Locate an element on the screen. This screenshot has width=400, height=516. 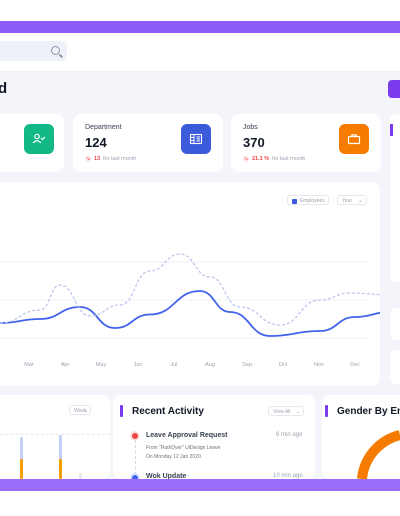
x-tick-label: Nov is located at coordinates (319, 365).